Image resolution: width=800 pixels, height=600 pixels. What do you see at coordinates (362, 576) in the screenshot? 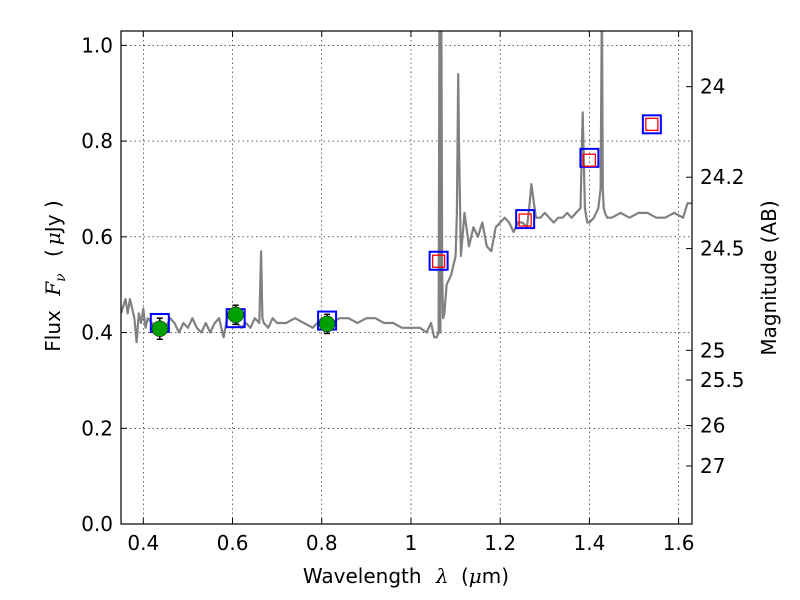
I see `x-axis-label: Wavelength` at bounding box center [362, 576].